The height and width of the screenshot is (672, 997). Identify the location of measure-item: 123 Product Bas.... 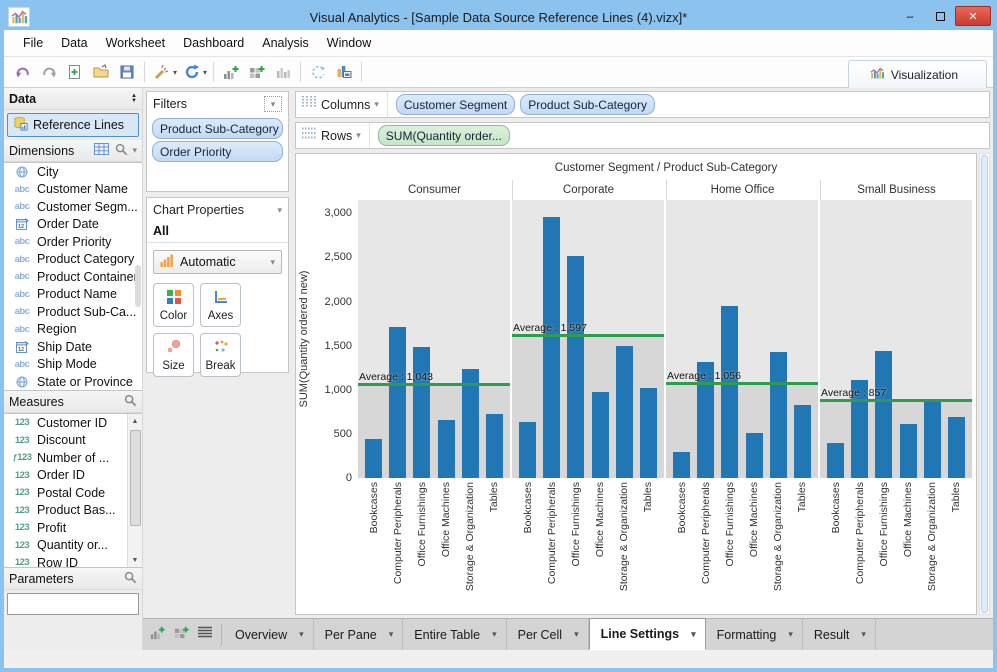
(65, 511).